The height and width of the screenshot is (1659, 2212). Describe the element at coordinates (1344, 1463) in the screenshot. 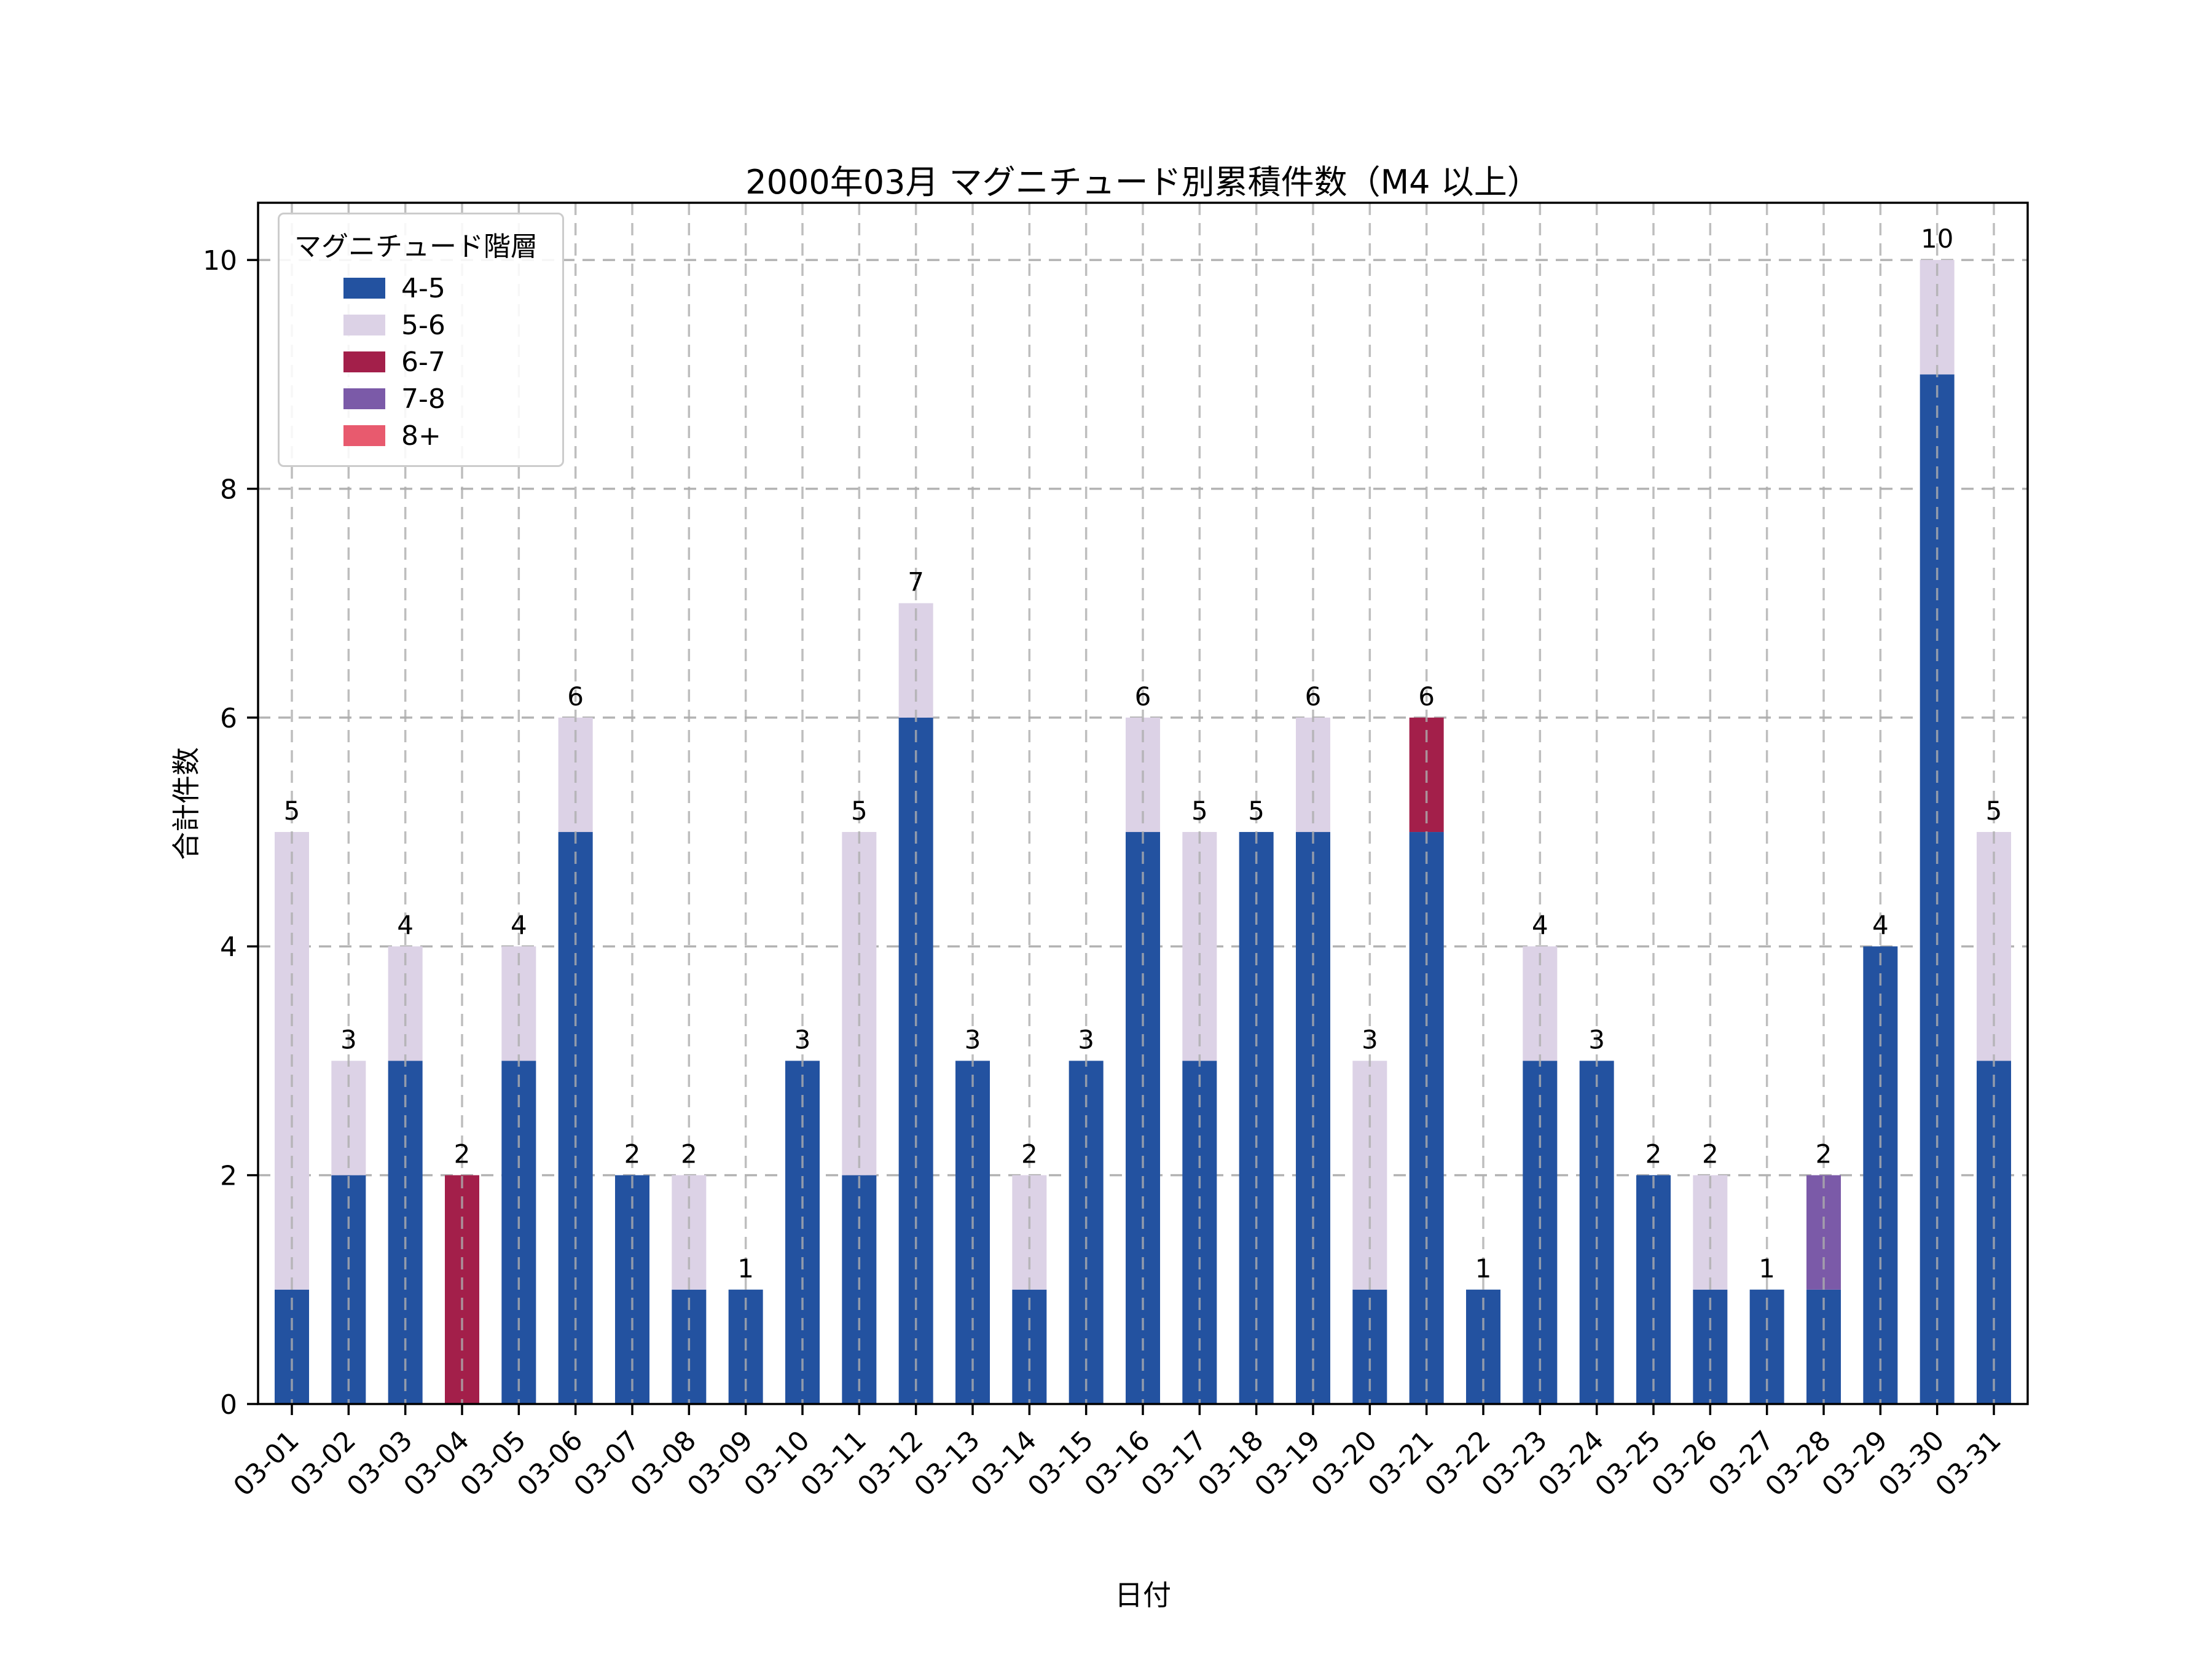

I see `x-tick-label-03-20: 03-20` at that location.